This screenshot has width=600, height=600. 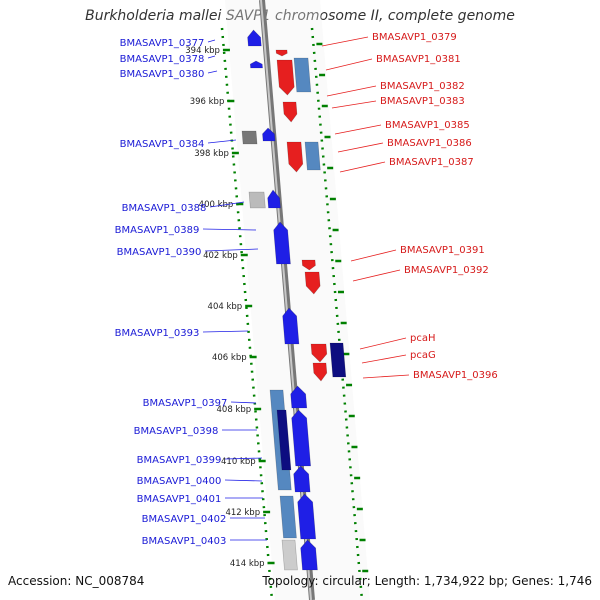 What do you see at coordinates (220, 256) in the screenshot?
I see `kbp-tick-label: 402 kbp` at bounding box center [220, 256].